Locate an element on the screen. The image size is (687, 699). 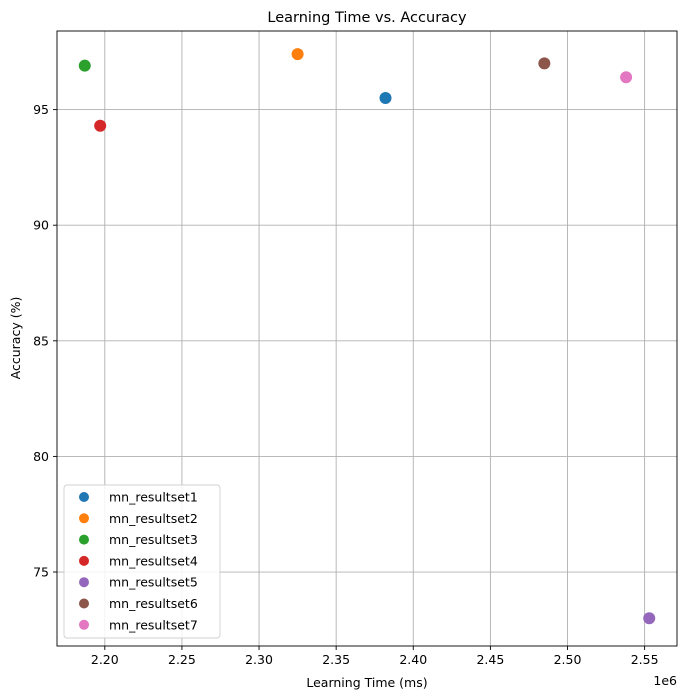
data-point-mn_resultset2 is located at coordinates (297, 54).